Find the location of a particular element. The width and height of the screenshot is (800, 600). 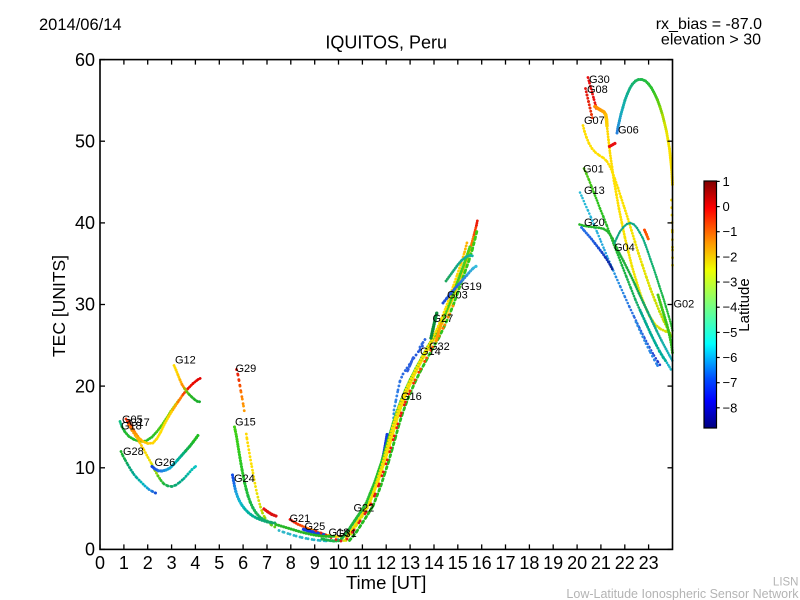

svg-text: G28 is located at coordinates (133, 452).